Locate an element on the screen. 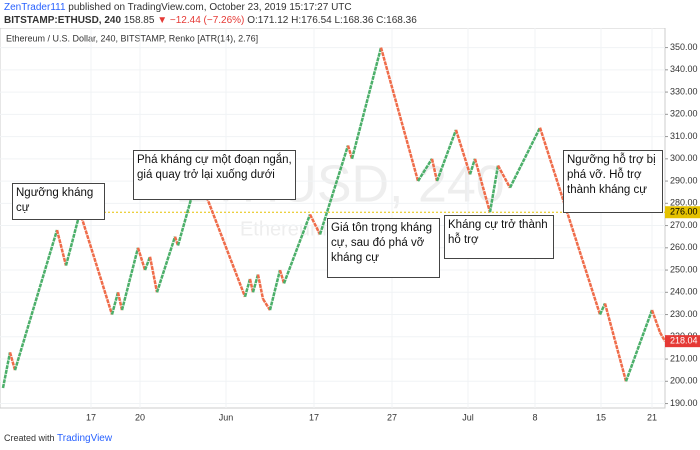 The image size is (700, 450). y-tick-label: 350.00 is located at coordinates (684, 47).